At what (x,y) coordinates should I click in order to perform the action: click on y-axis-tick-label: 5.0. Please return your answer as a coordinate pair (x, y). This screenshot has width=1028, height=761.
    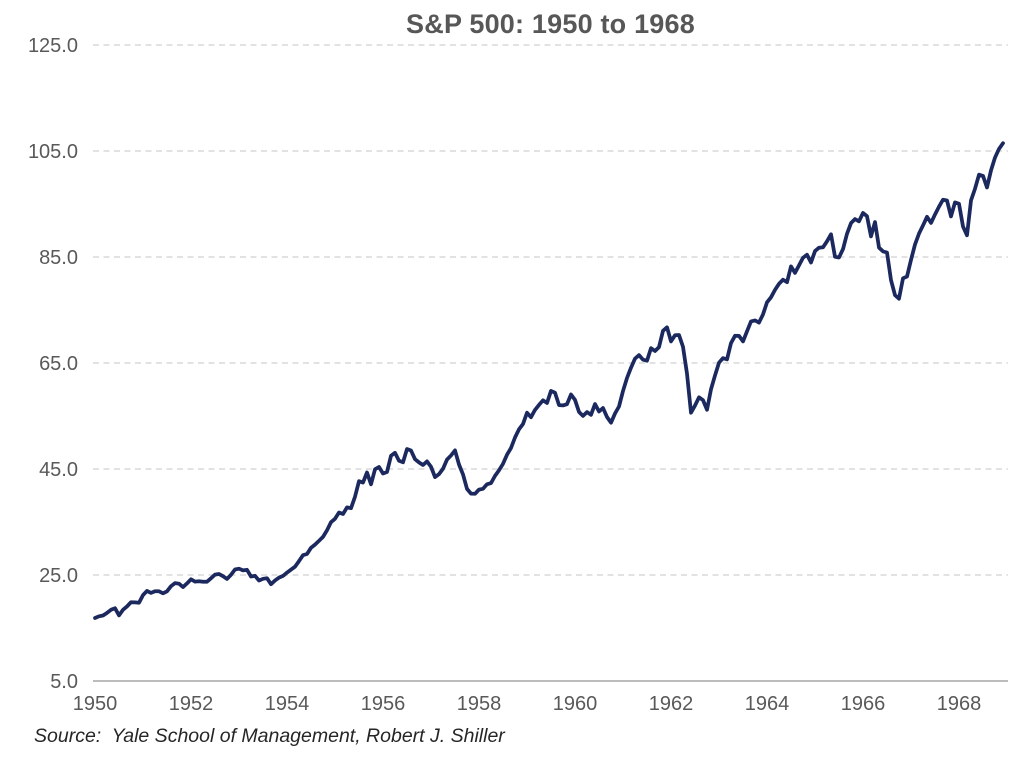
    Looking at the image, I should click on (64, 682).